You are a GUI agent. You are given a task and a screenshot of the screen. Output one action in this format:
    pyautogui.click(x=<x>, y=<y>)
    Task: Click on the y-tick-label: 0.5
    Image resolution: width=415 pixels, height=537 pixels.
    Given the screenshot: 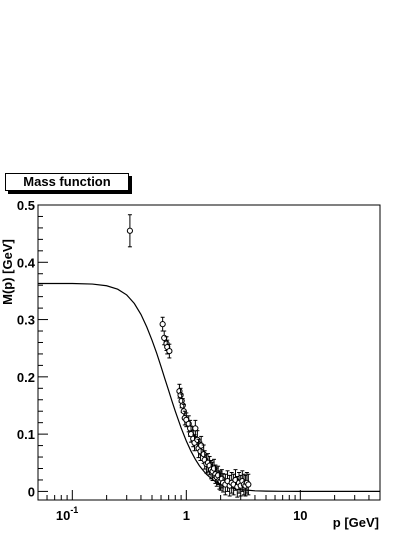 What is the action you would take?
    pyautogui.click(x=26, y=205)
    